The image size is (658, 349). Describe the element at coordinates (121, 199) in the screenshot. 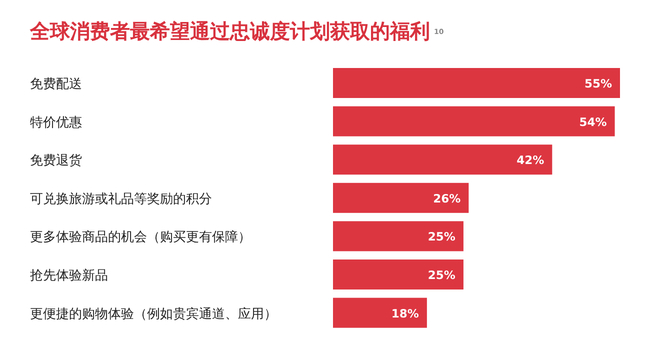

I see `y-tick-label: 可兑换旅游或礼品等奖励的积分` at that location.